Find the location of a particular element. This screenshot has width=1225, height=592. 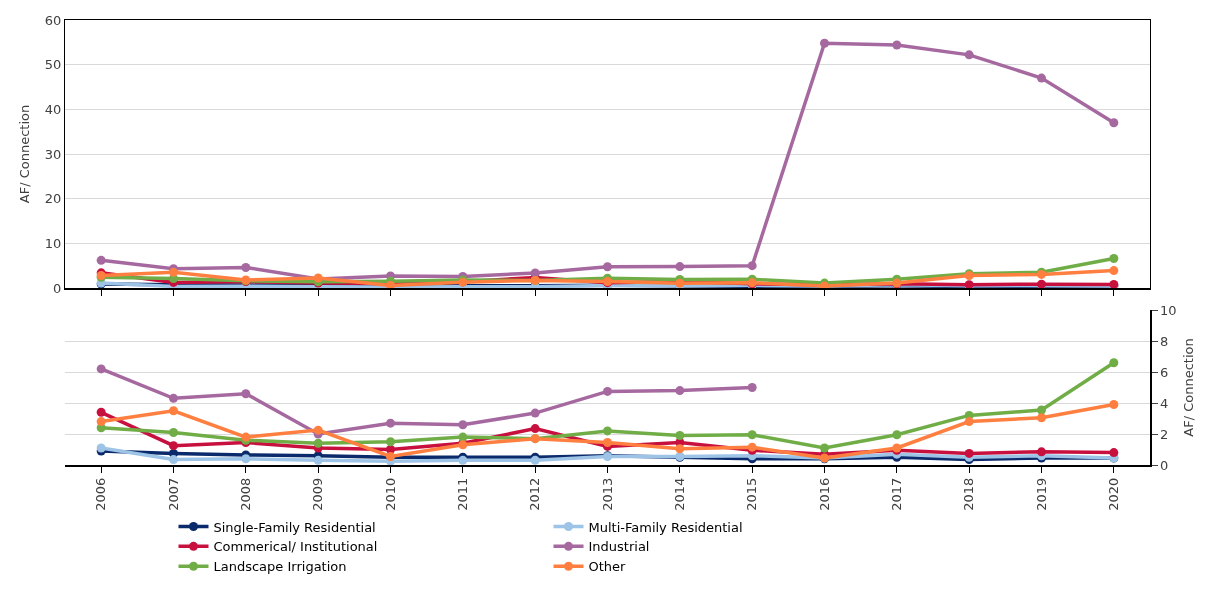

legend-label: Other is located at coordinates (607, 567).